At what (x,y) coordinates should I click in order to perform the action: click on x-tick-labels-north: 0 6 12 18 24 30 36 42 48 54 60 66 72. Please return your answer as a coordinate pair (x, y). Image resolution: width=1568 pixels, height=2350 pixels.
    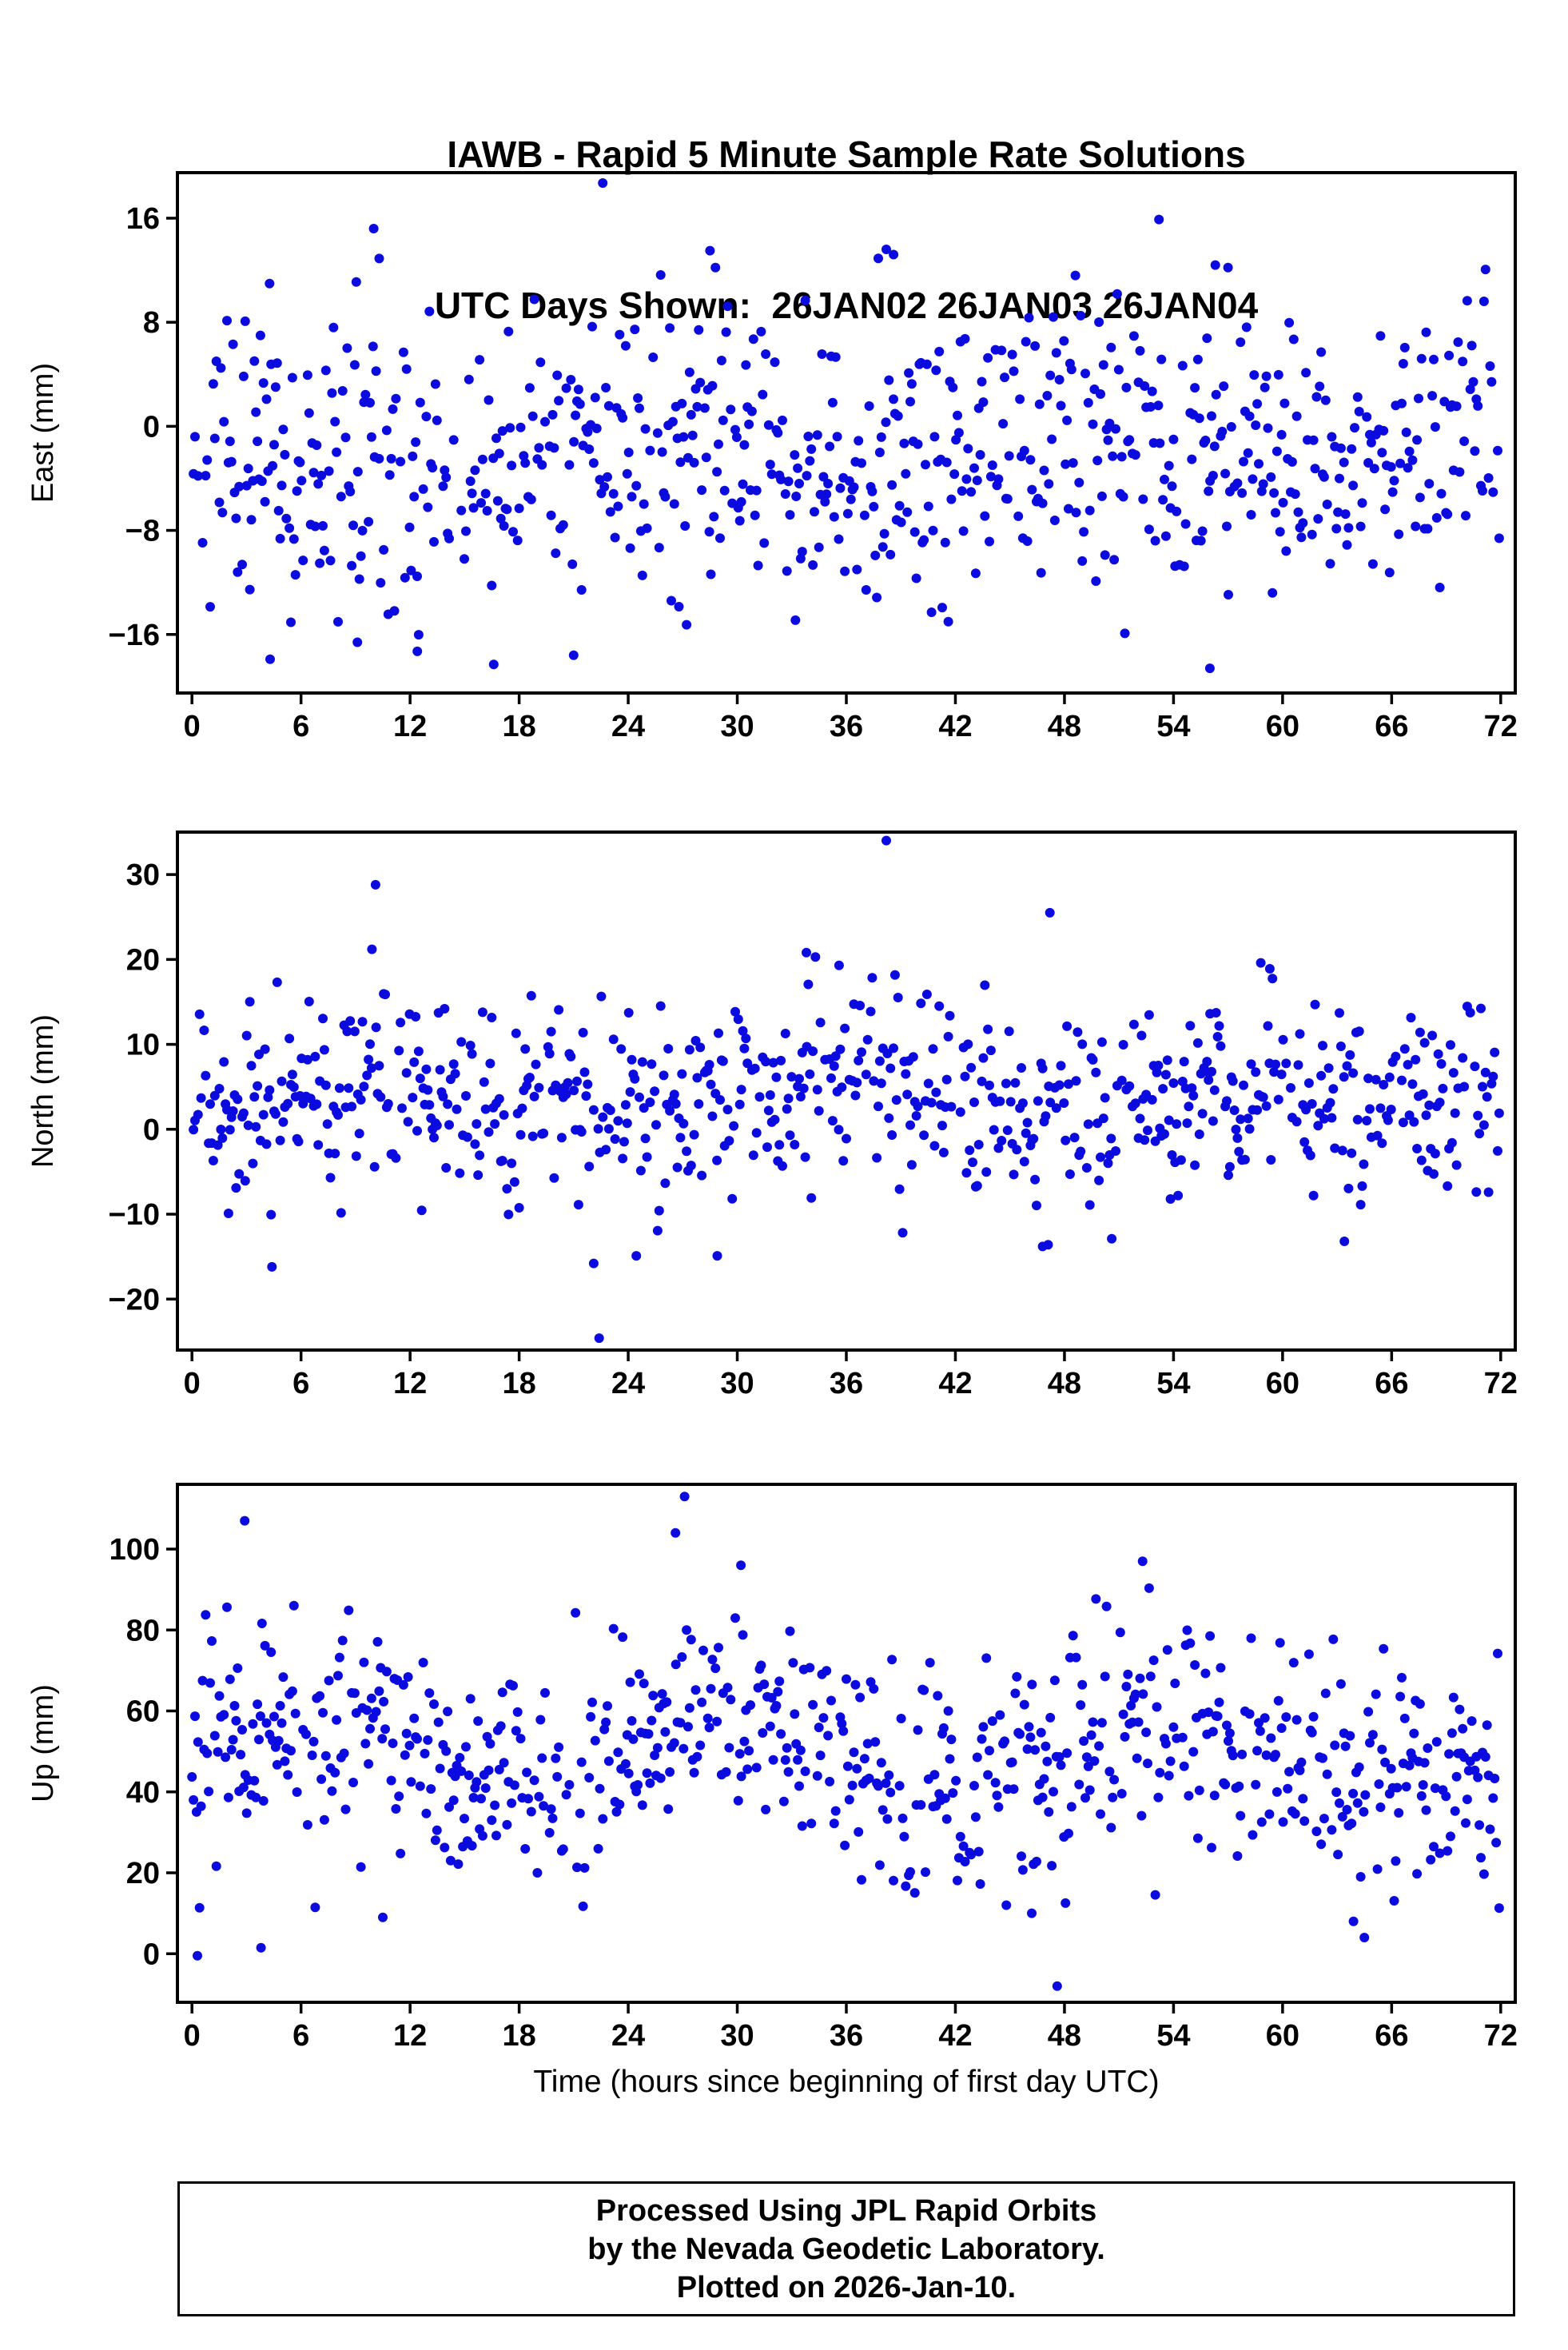
    Looking at the image, I should click on (851, 1383).